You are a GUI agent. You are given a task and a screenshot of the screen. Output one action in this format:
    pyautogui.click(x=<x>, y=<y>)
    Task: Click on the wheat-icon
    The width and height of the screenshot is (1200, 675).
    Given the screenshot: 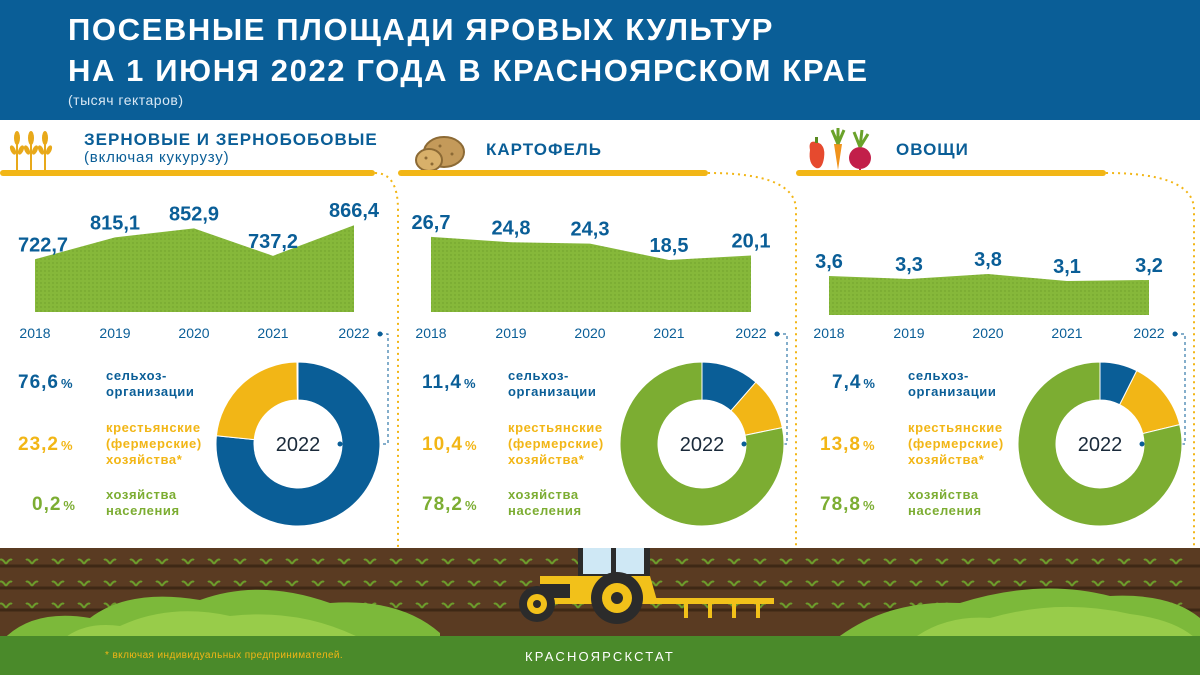 What is the action you would take?
    pyautogui.click(x=31, y=151)
    